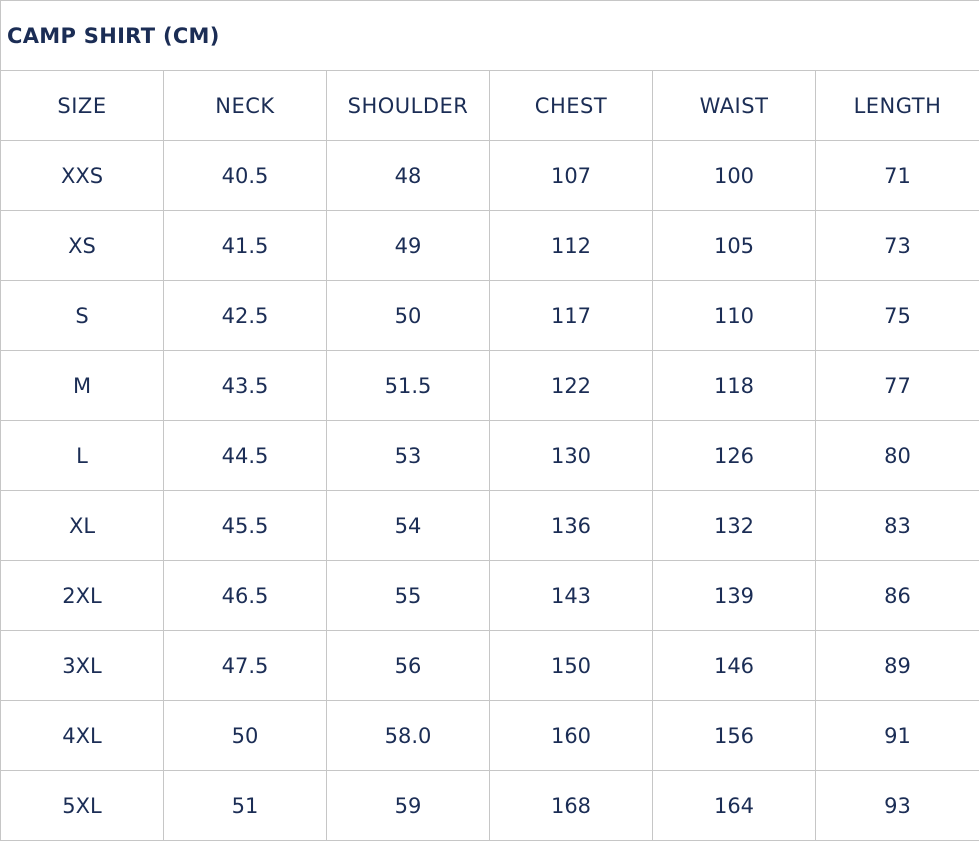 The image size is (979, 841). I want to click on table-row: XXS 40.5 48 107 100 71, so click(489, 175).